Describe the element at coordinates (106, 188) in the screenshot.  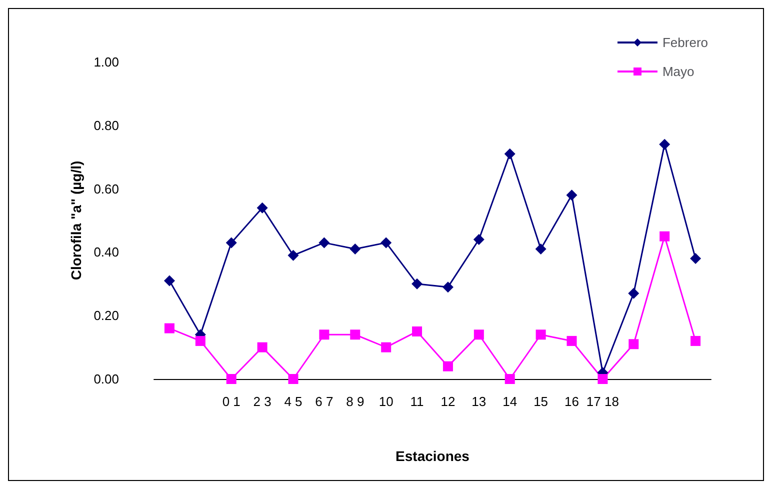
I see `y-tick-label: 0.60` at that location.